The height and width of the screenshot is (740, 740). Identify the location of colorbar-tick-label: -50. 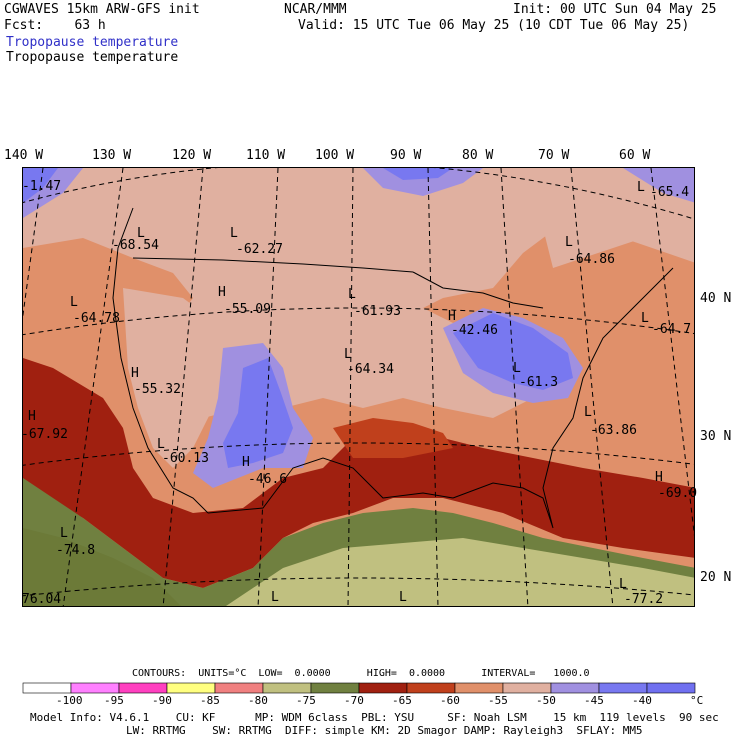
(546, 700).